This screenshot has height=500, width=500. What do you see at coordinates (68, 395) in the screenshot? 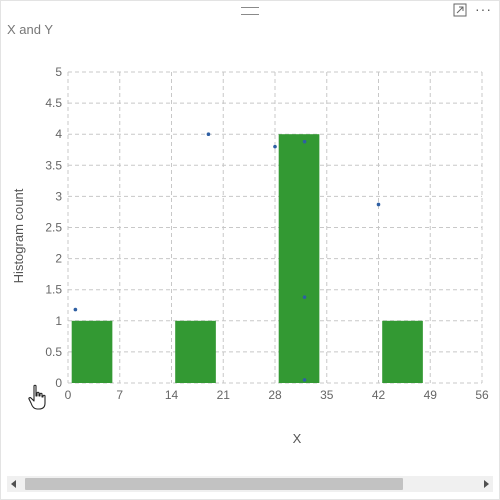
I see `x-tick-label: 0` at bounding box center [68, 395].